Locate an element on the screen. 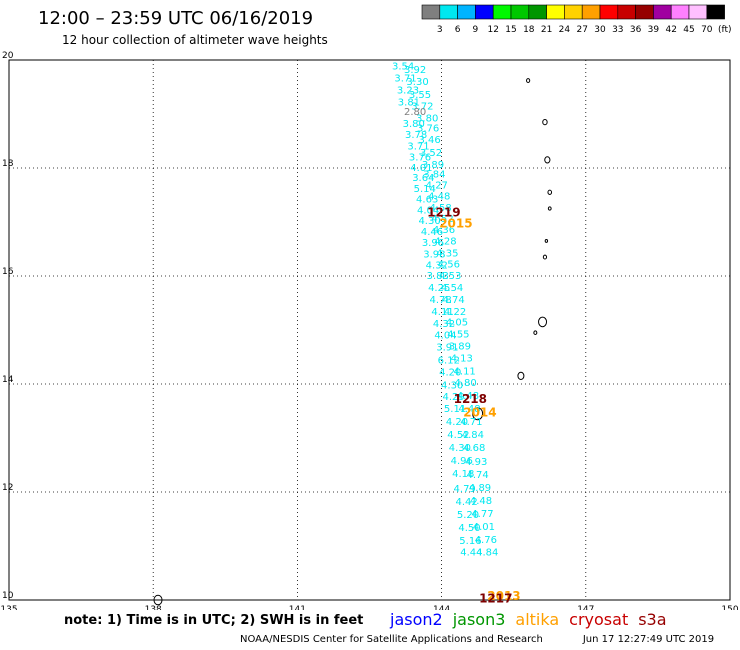 Image resolution: width=740 pixels, height=650 pixels. wave-height-label: 3.98 is located at coordinates (434, 255).